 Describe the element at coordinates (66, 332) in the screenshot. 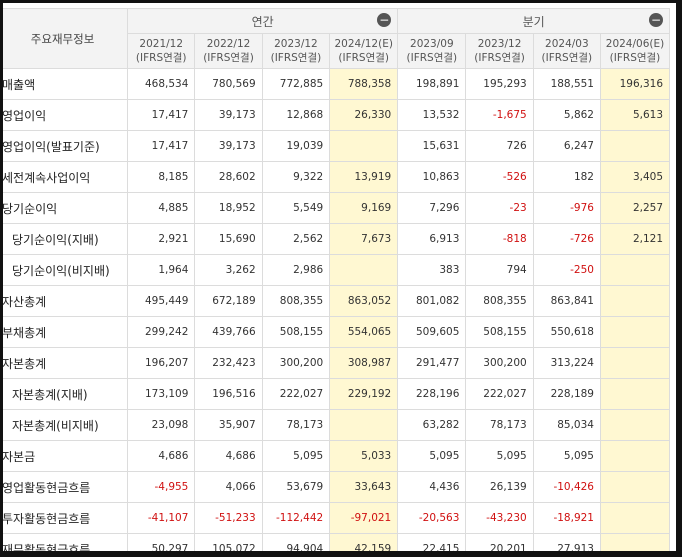

I see `row-label: 부채총계` at that location.